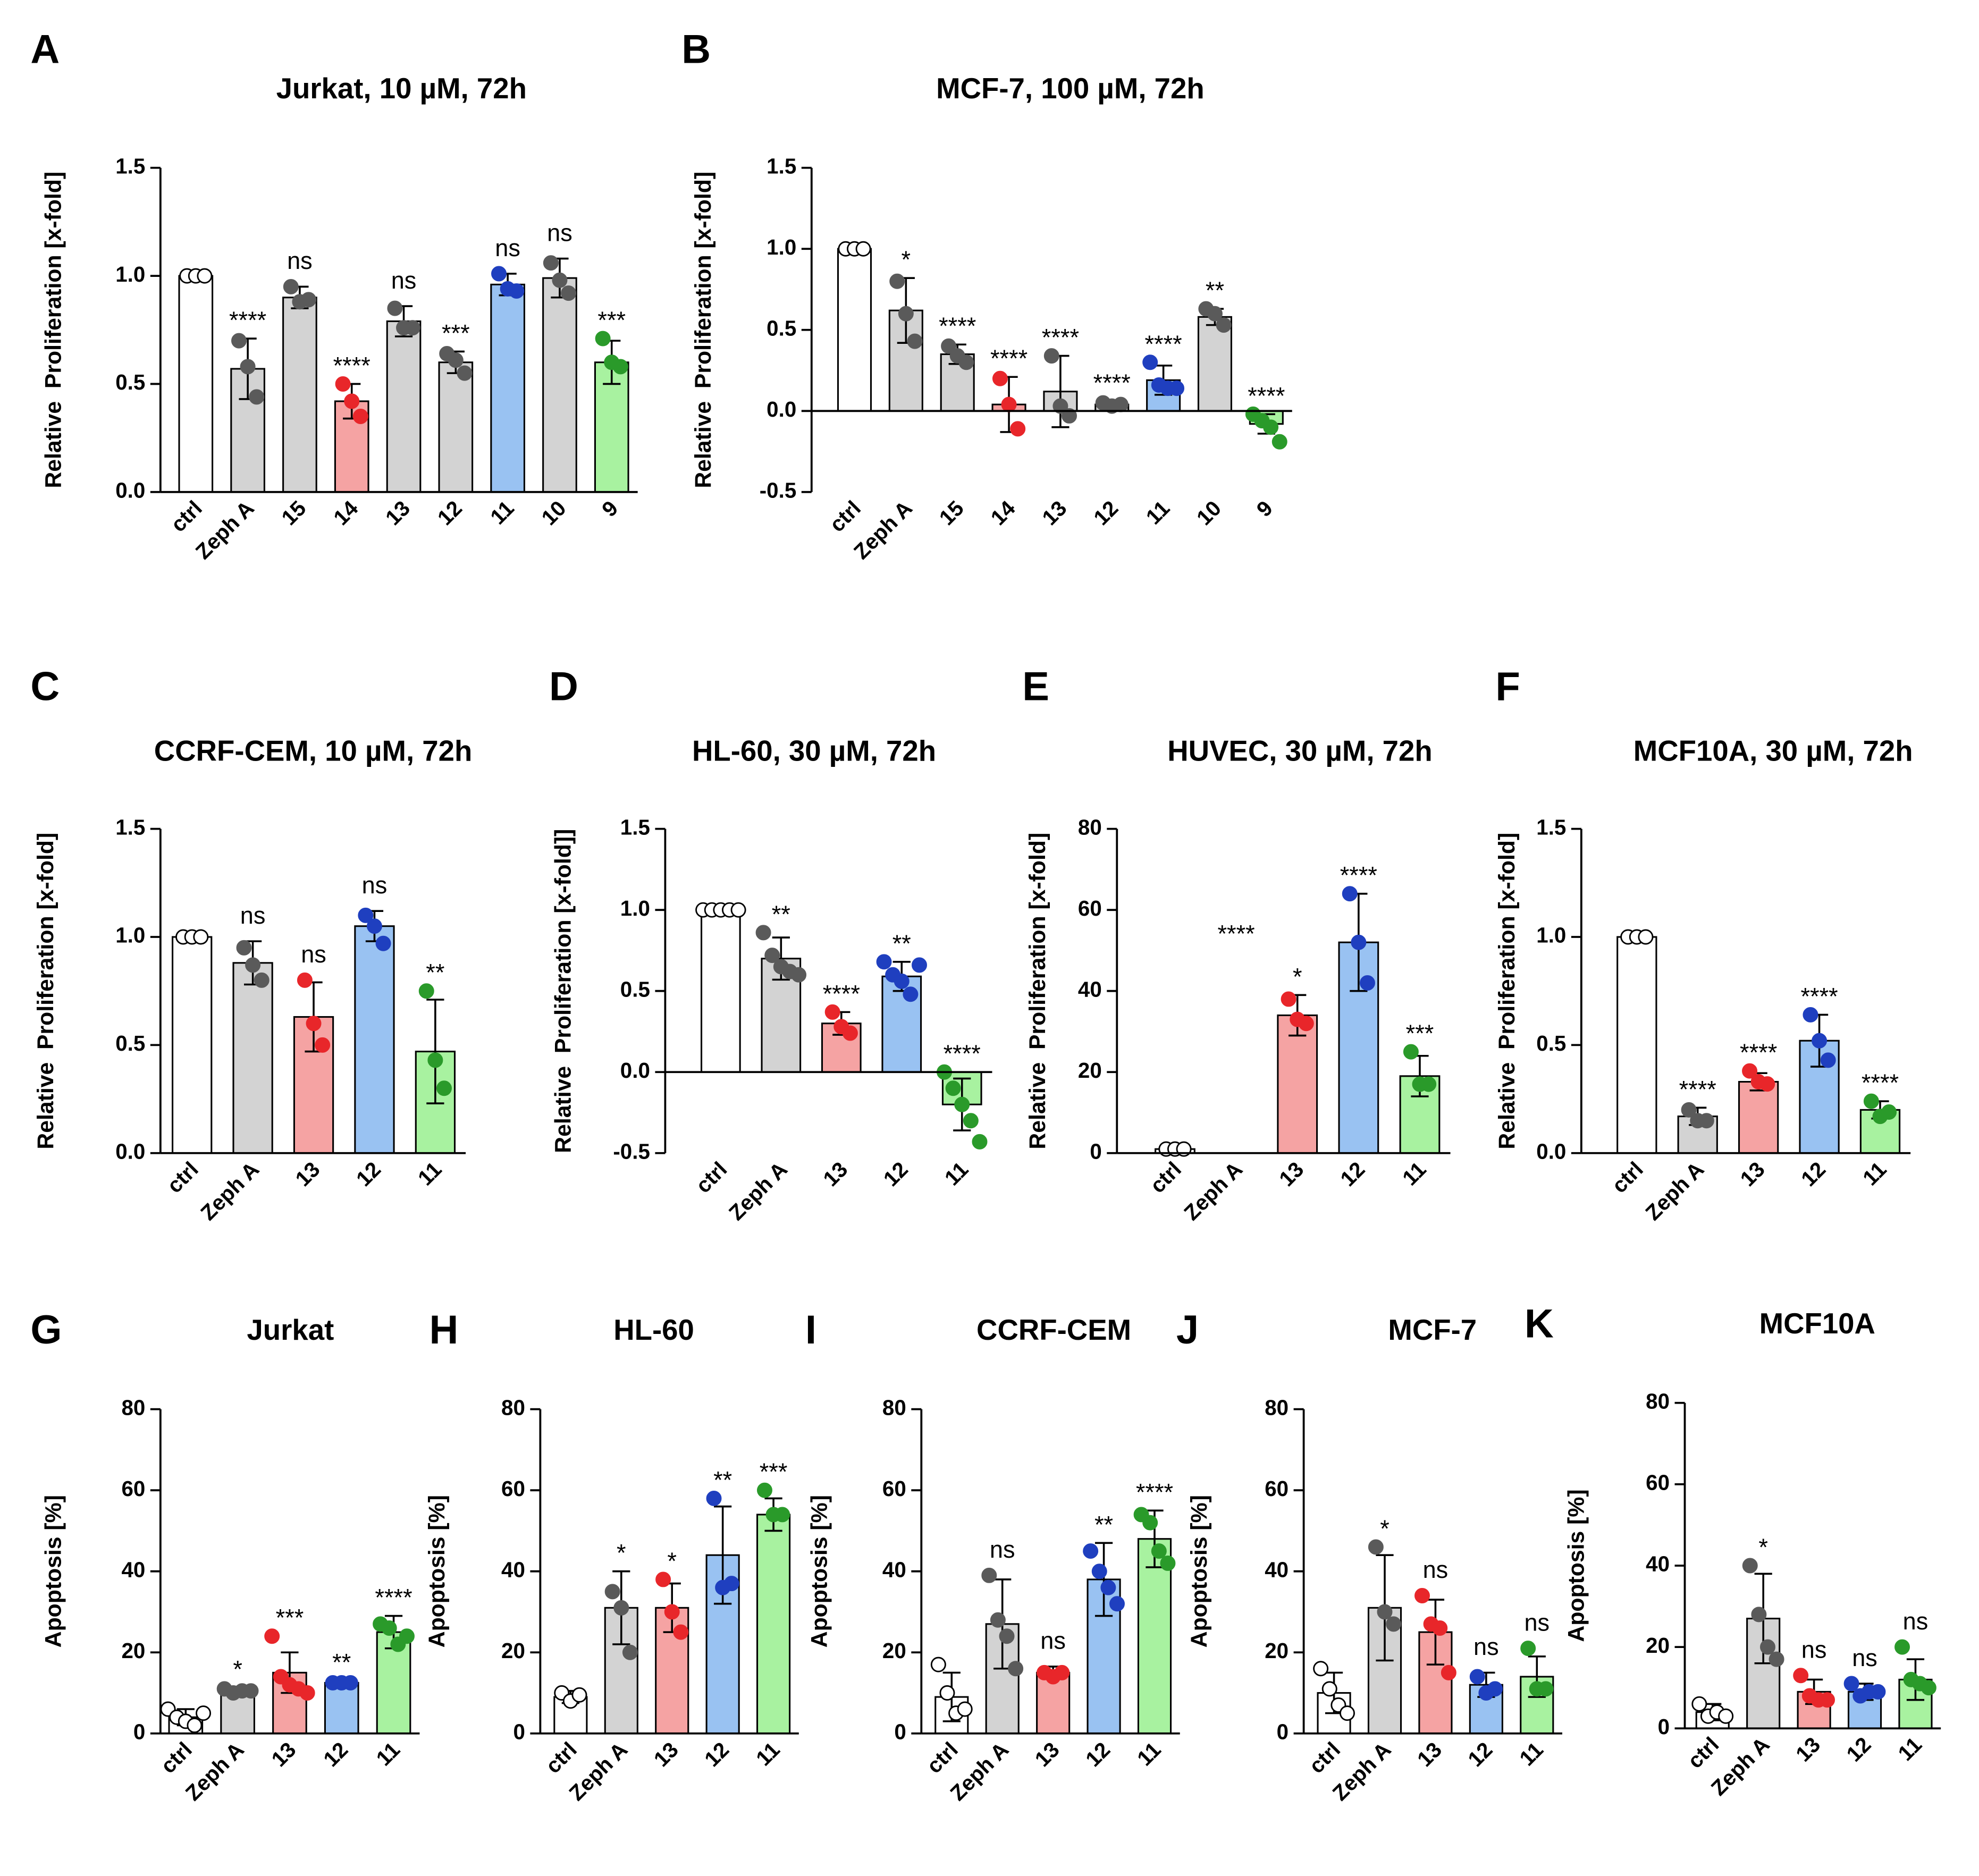 The width and height of the screenshot is (1979, 1876). Describe the element at coordinates (1540, 1323) in the screenshot. I see `panel-letter: K` at that location.